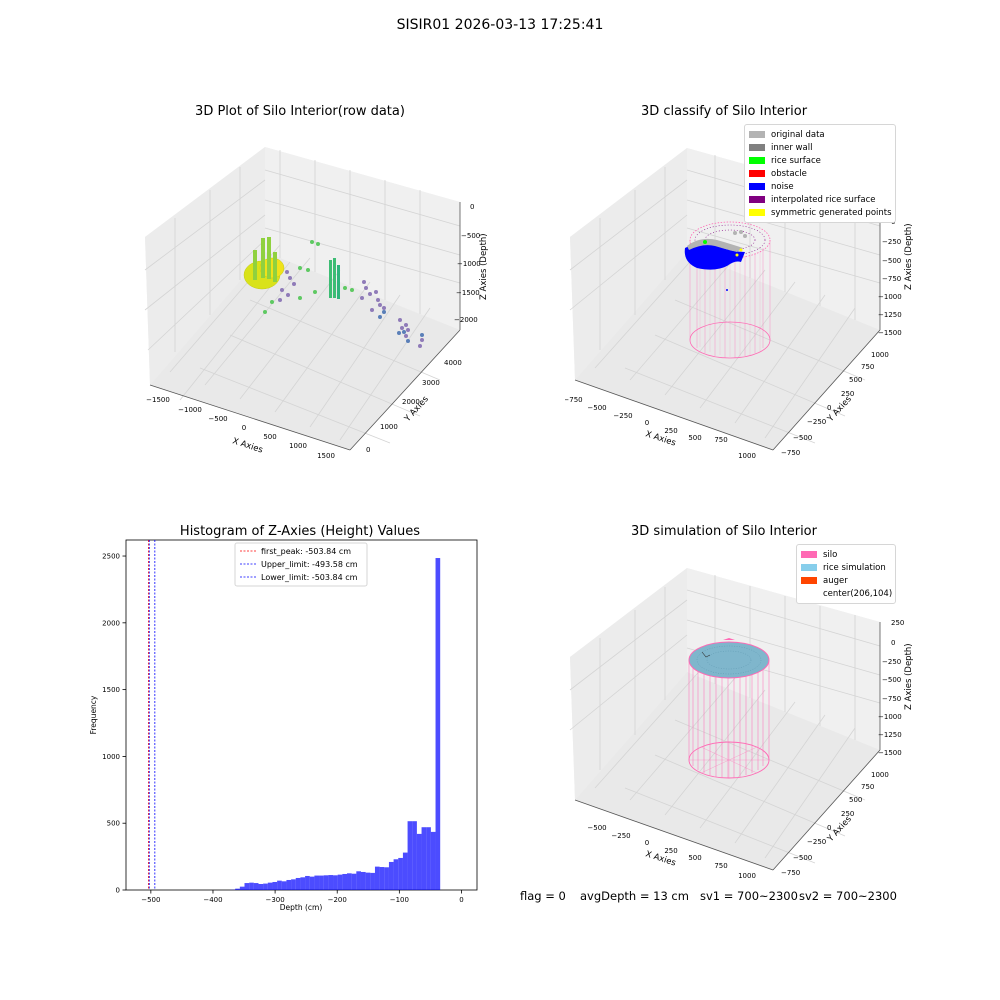 The image size is (1000, 1000). I want to click on legend-item: noise, so click(820, 186).